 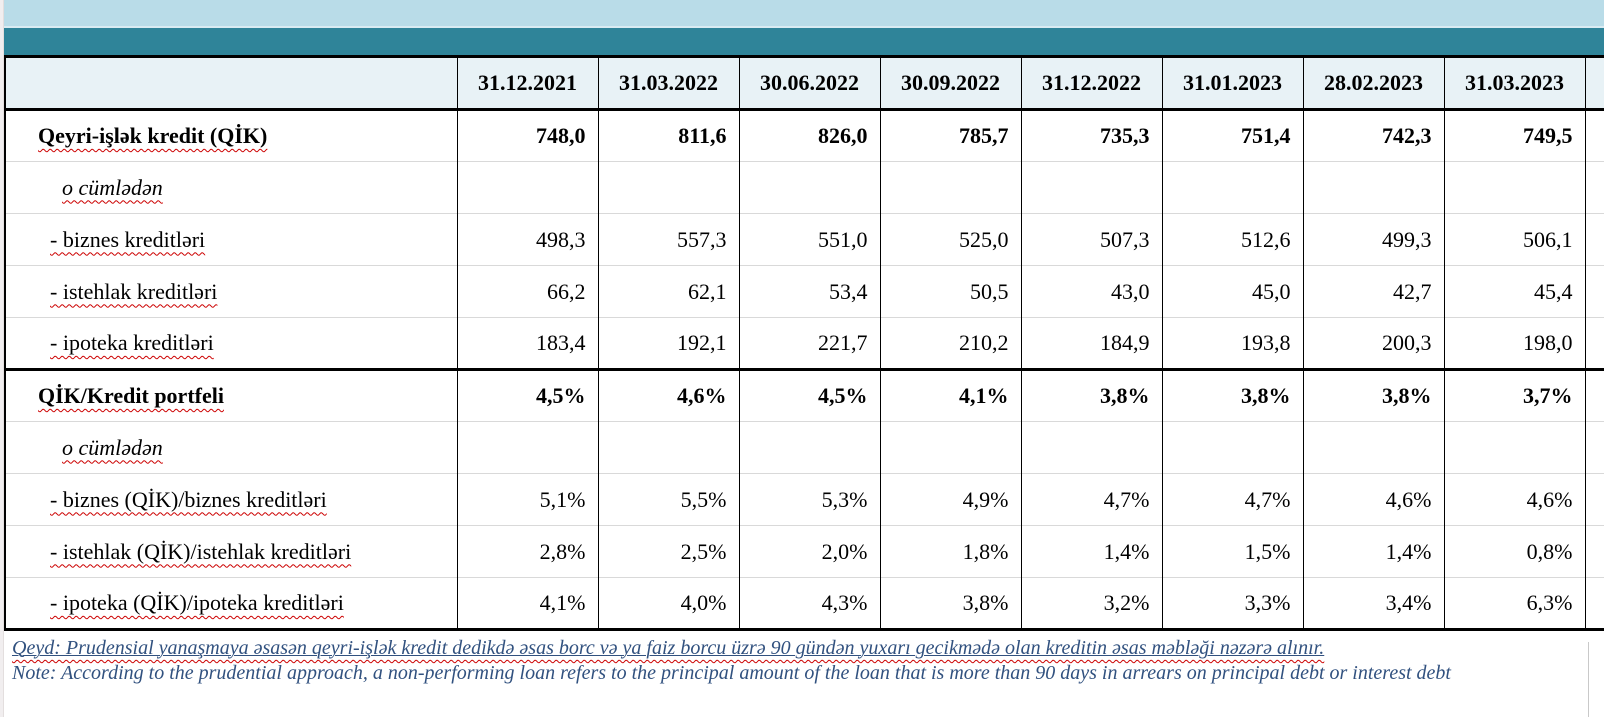 What do you see at coordinates (809, 603) in the screenshot?
I see `cell-value: 4,3%` at bounding box center [809, 603].